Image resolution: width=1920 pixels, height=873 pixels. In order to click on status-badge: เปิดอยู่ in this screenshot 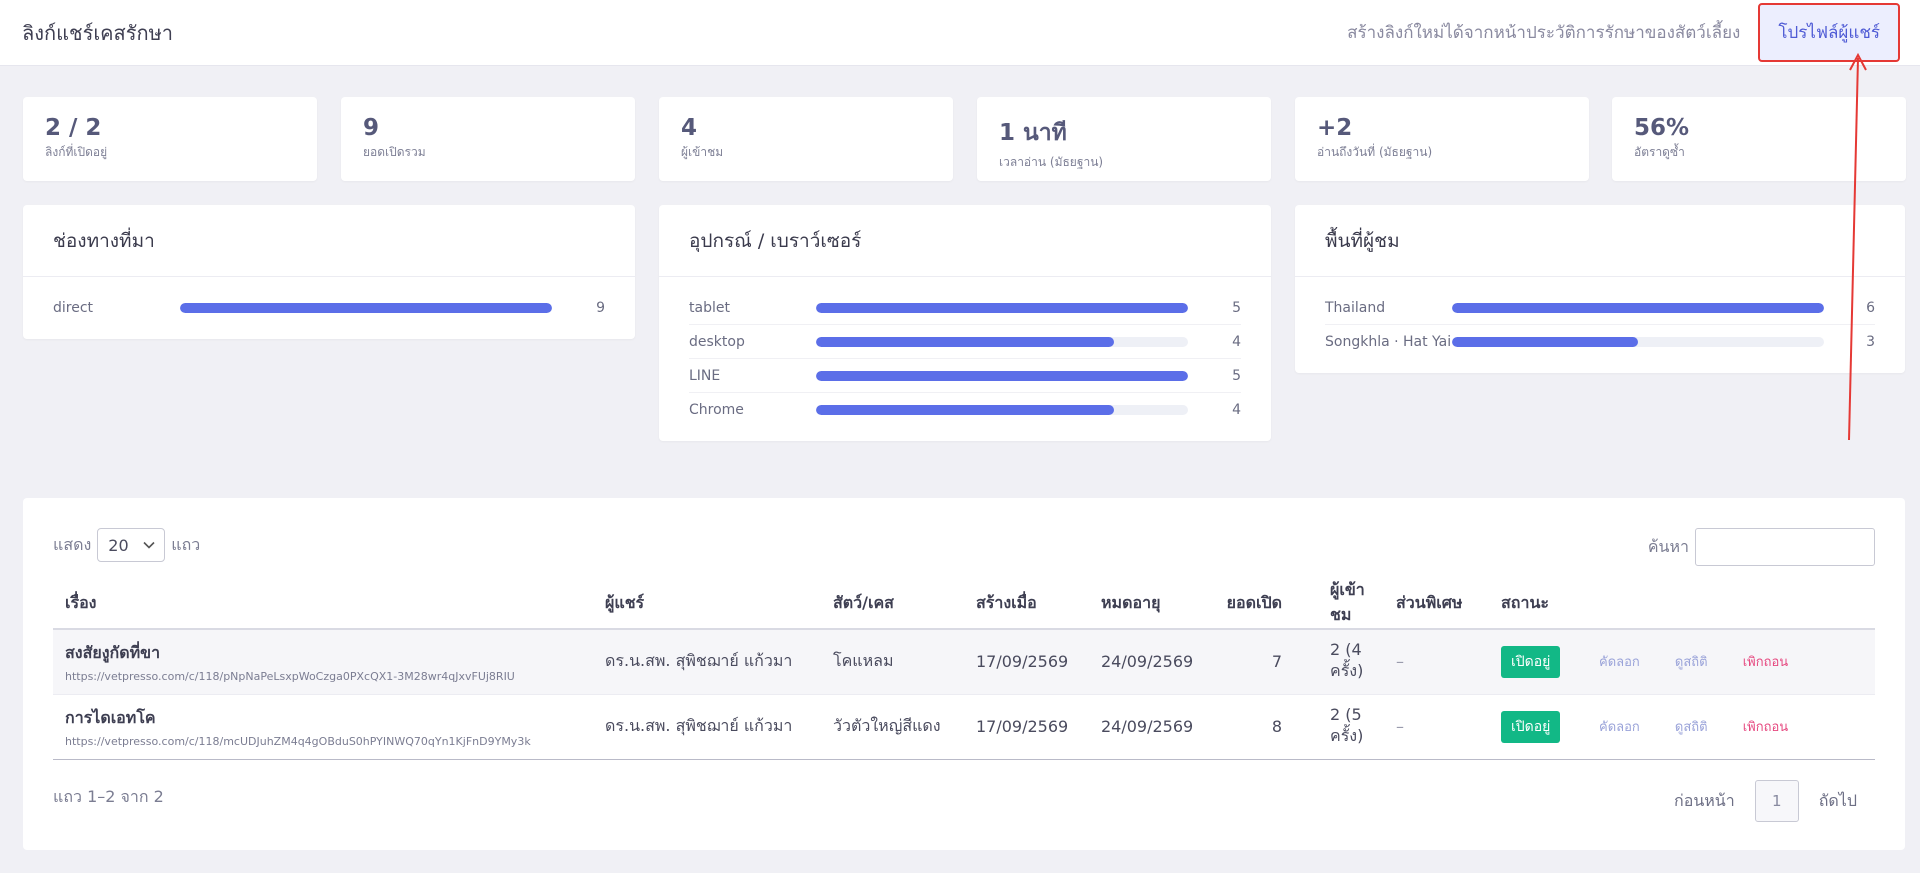, I will do `click(1531, 661)`.